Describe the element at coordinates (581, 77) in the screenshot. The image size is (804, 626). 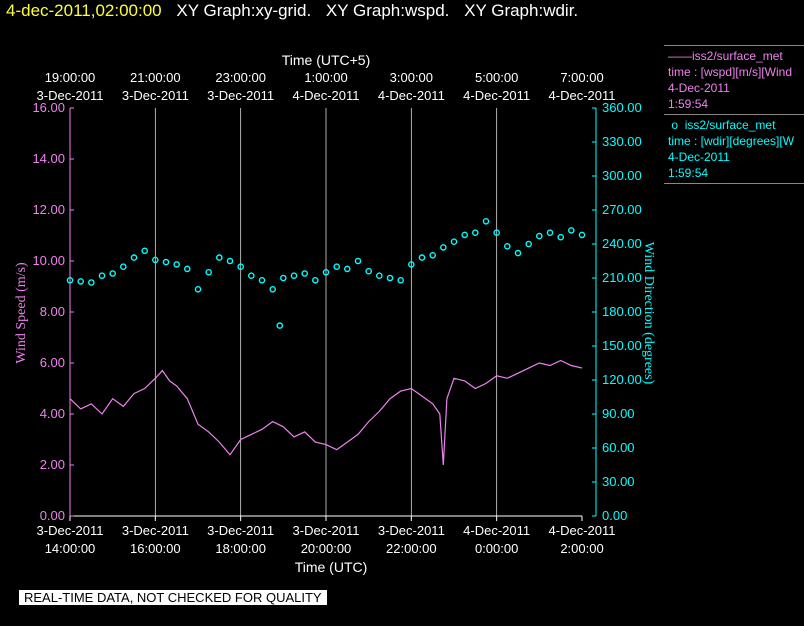
I see `x-top-tick-time: 7:00:00` at that location.